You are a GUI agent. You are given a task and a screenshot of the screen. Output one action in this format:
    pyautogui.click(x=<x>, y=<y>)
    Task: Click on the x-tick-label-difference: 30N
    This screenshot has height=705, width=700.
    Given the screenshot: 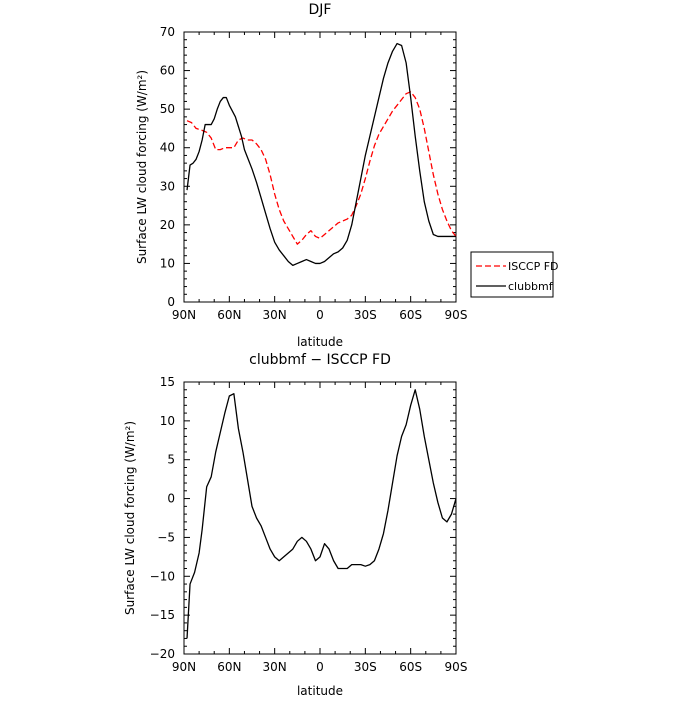 What is the action you would take?
    pyautogui.click(x=275, y=667)
    